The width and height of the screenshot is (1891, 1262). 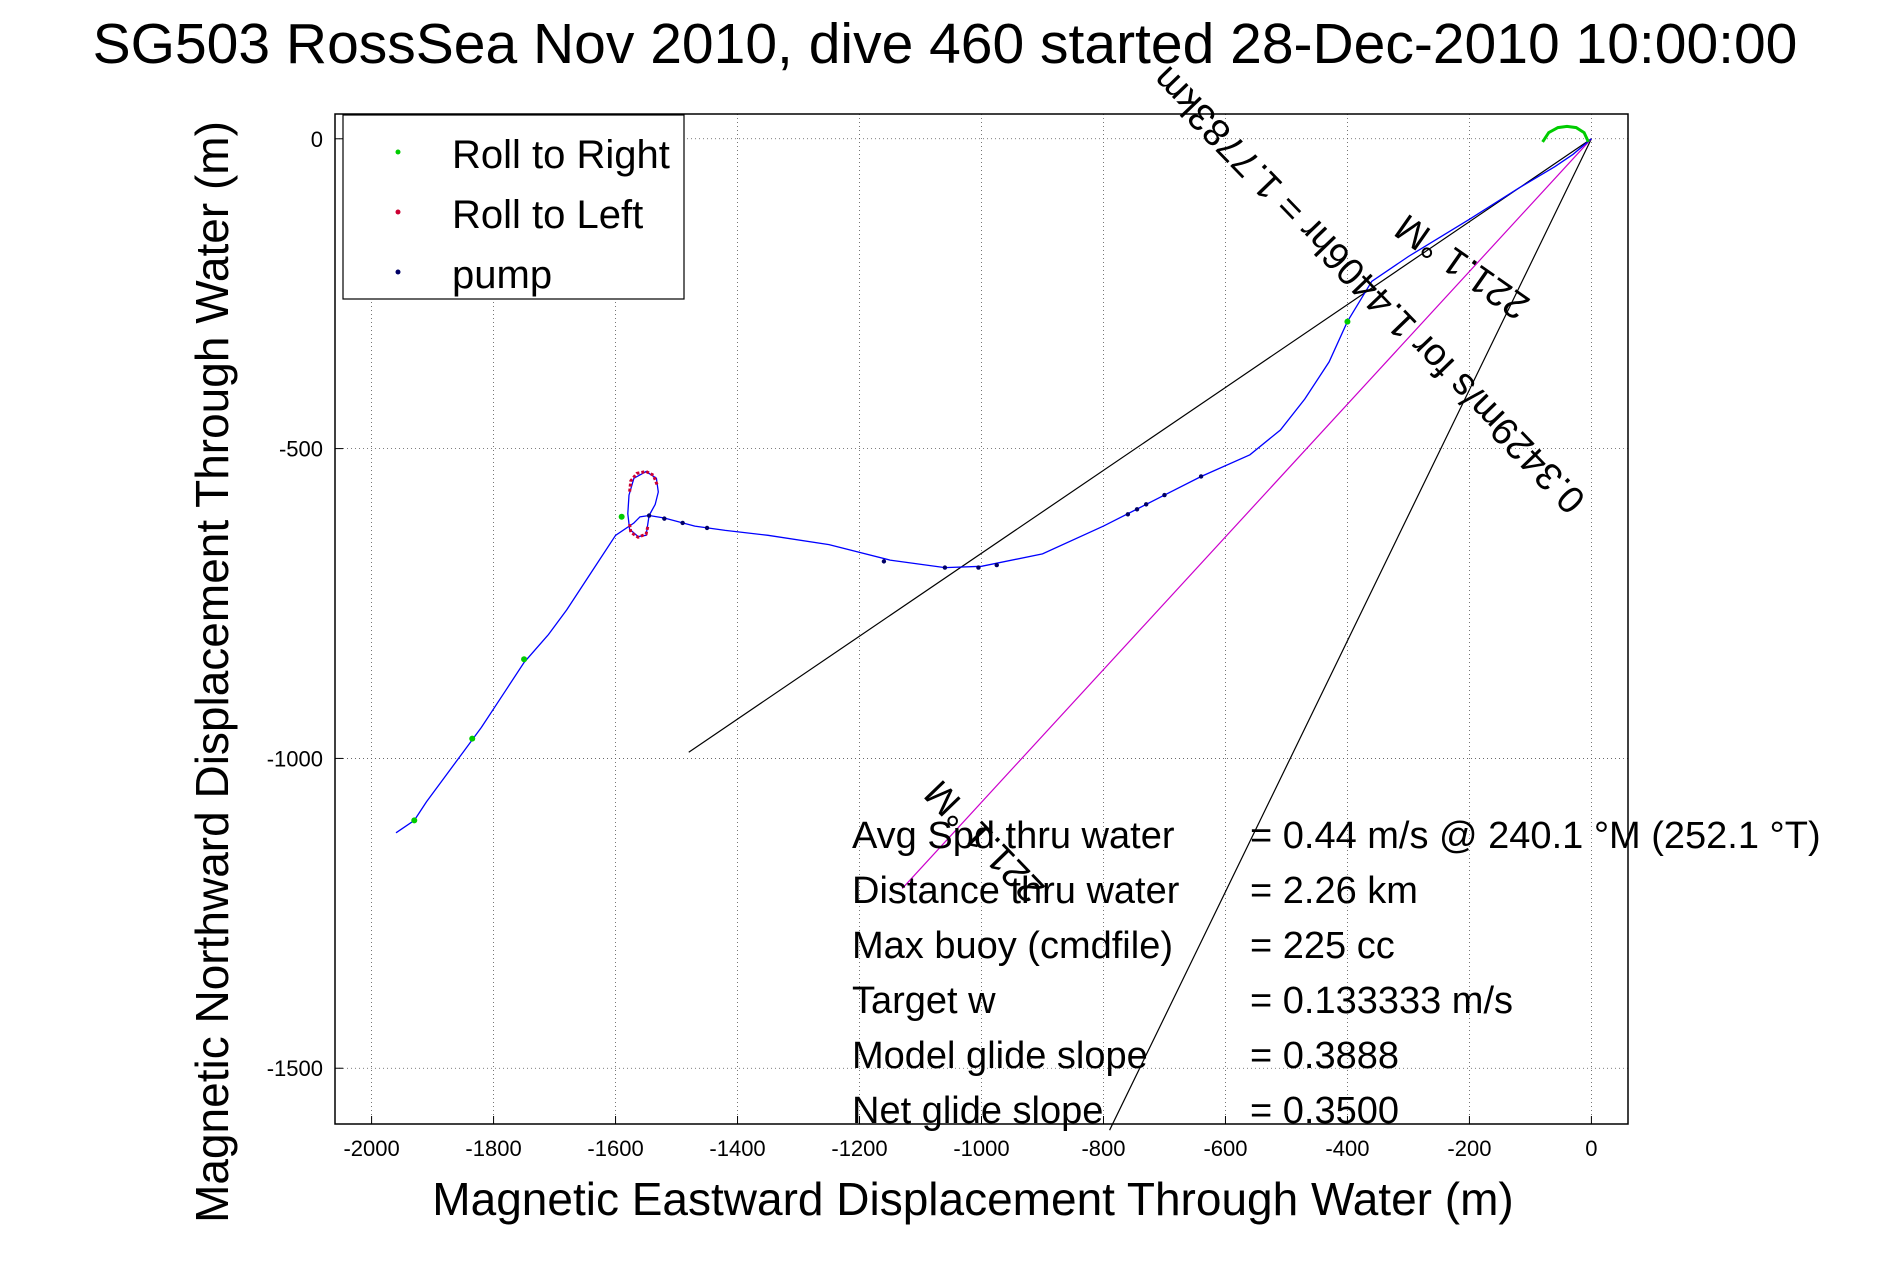 What do you see at coordinates (317, 139) in the screenshot?
I see `y-tick-label: 0` at bounding box center [317, 139].